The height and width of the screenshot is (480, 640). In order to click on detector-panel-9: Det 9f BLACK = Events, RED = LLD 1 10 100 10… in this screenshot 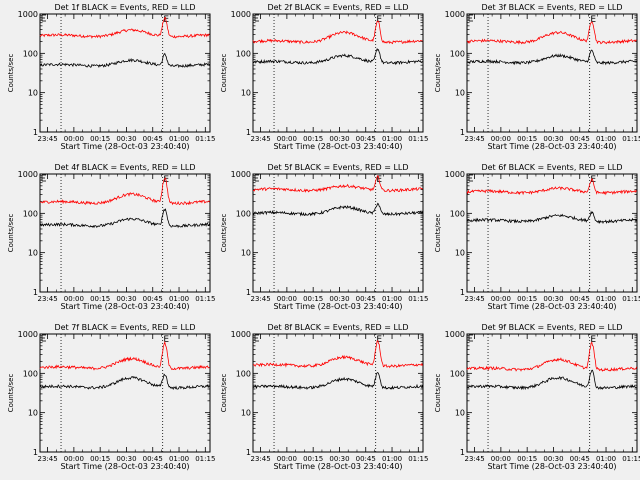, I will do `click(537, 397)`.